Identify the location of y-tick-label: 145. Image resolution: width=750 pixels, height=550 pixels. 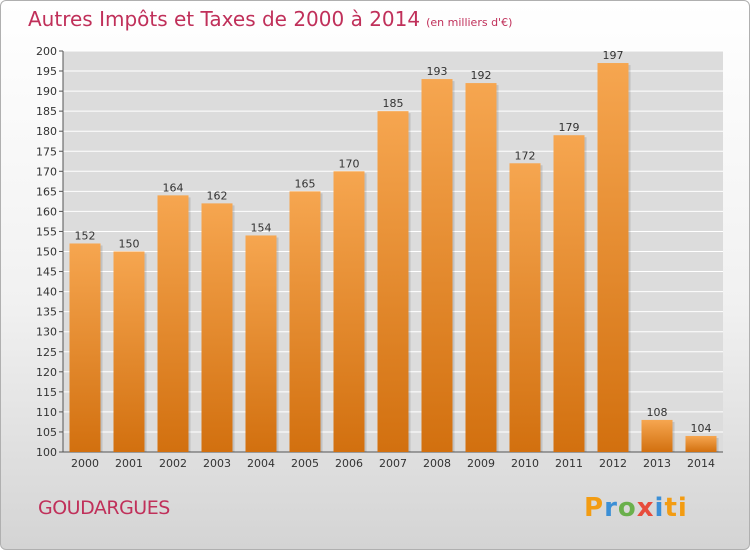
(46, 272).